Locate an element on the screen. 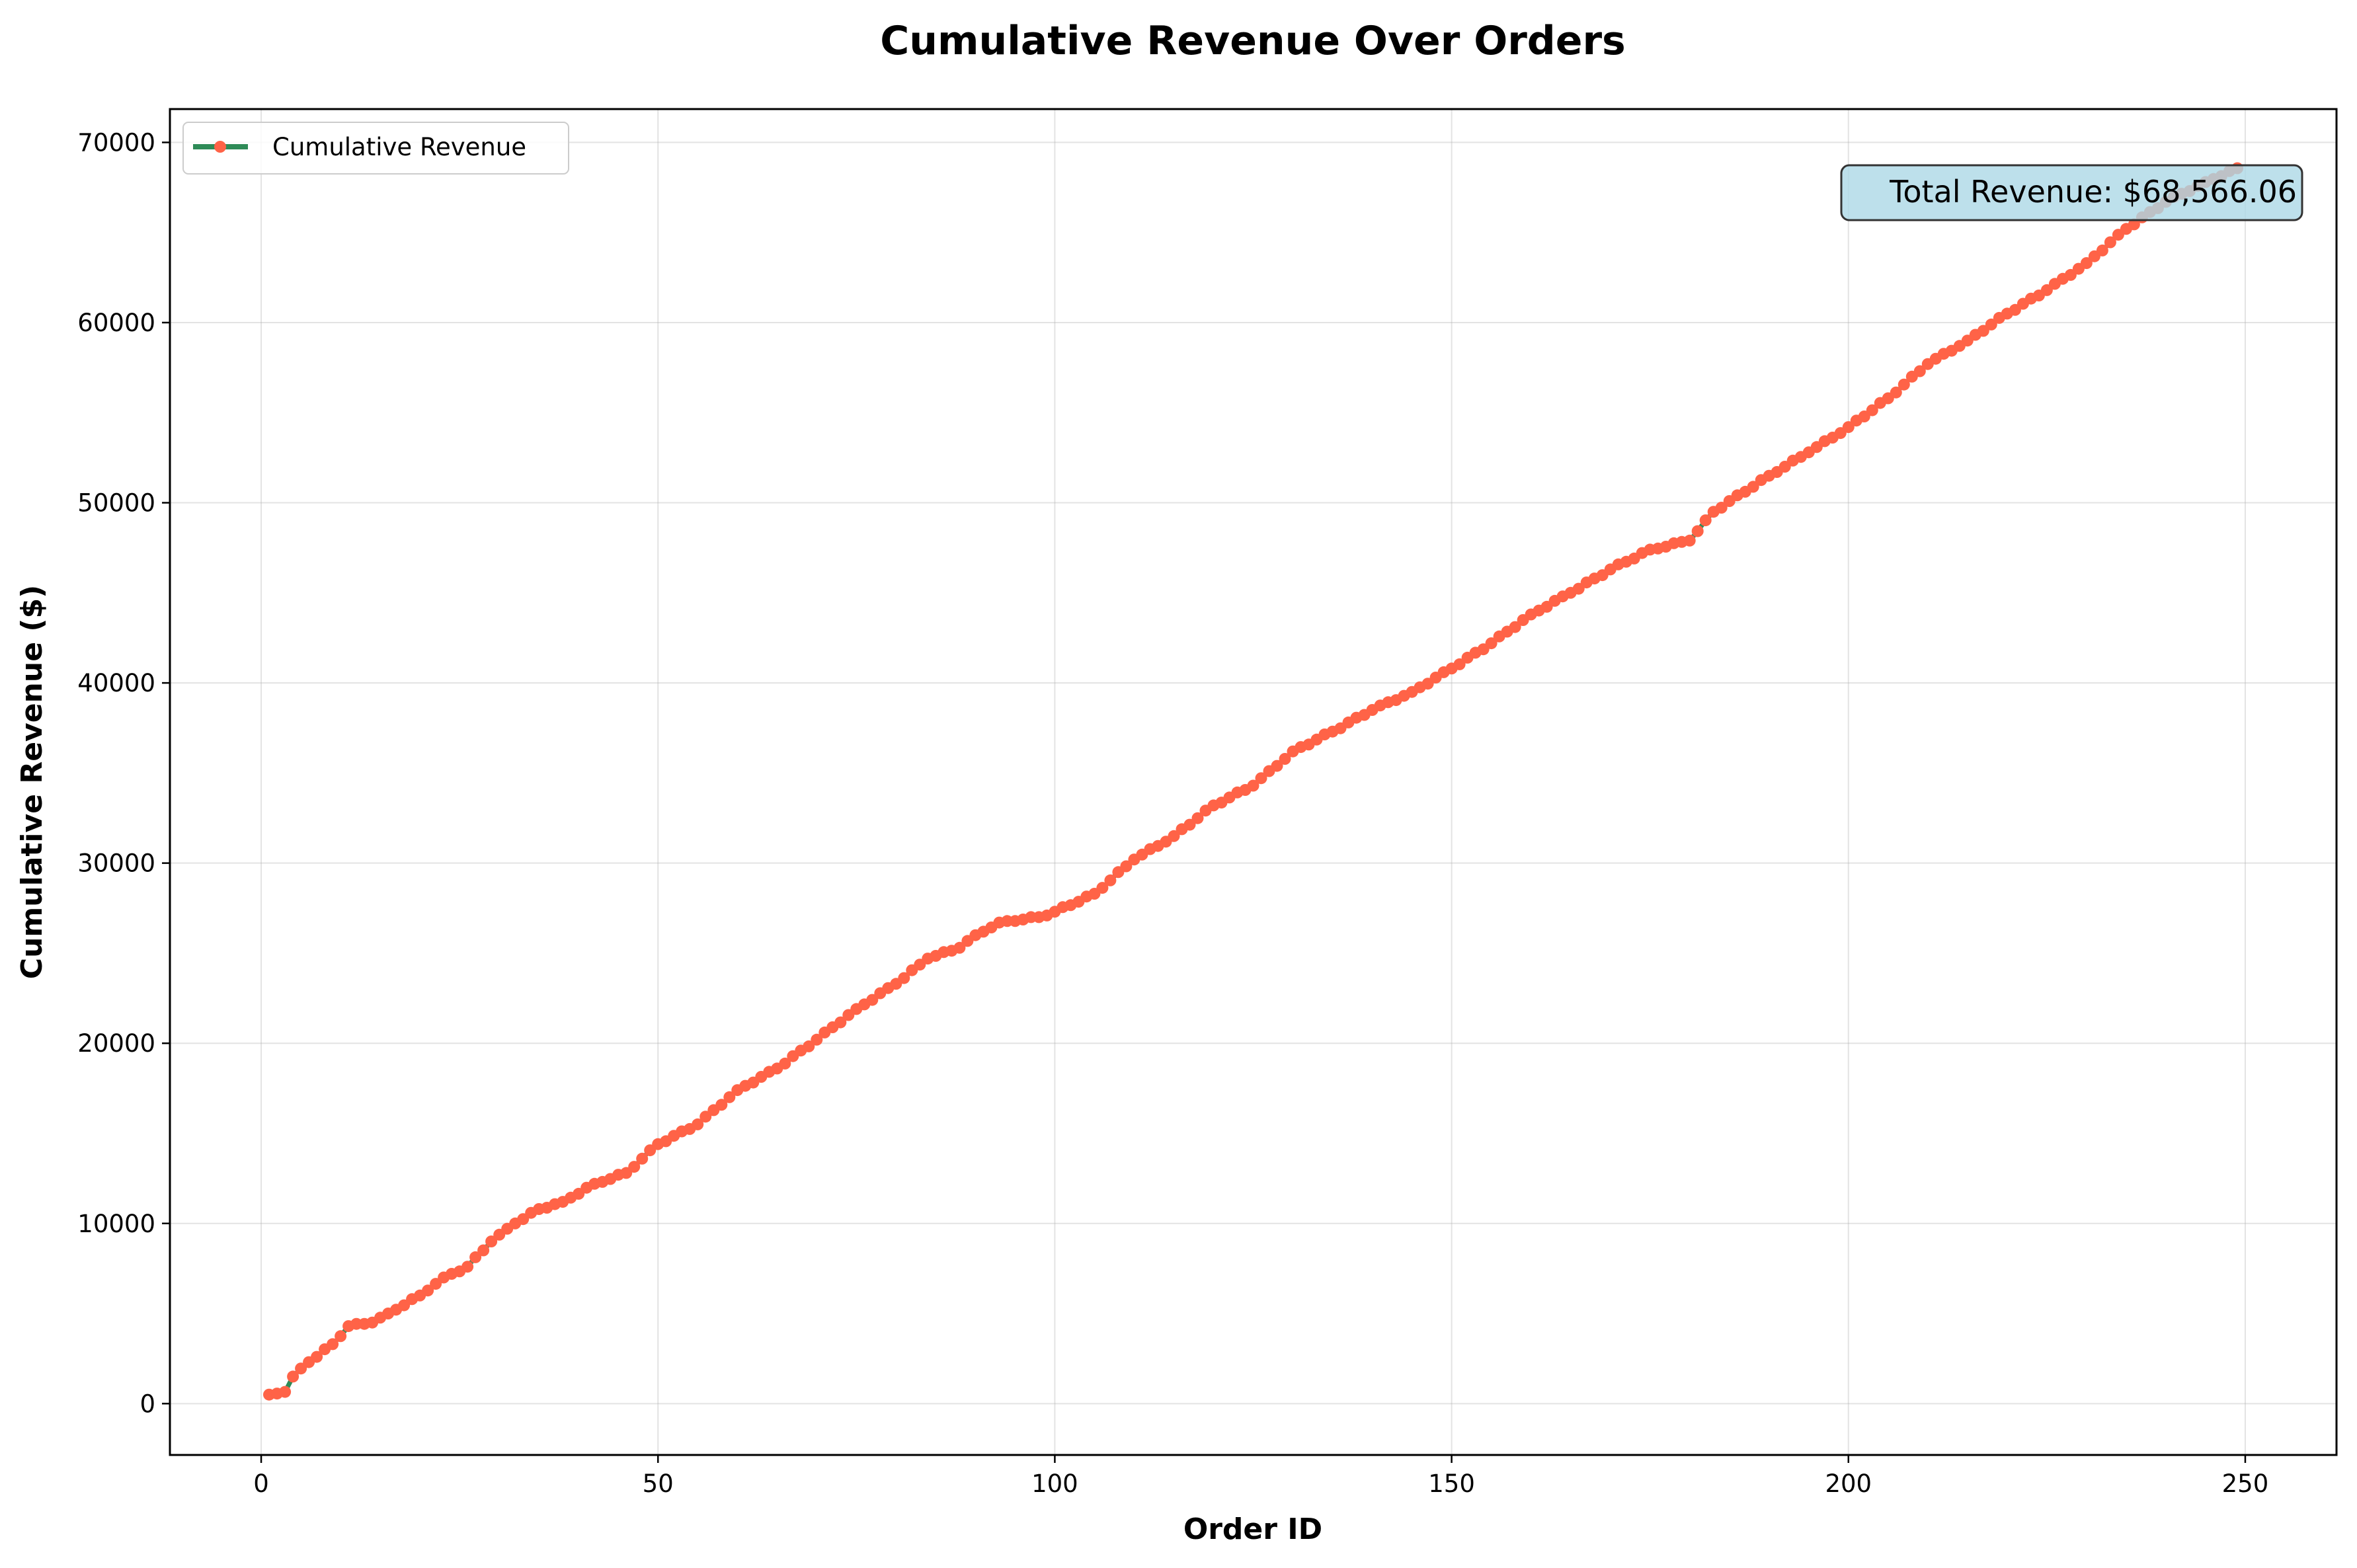  x-tick-label: 100 is located at coordinates (1054, 1484).